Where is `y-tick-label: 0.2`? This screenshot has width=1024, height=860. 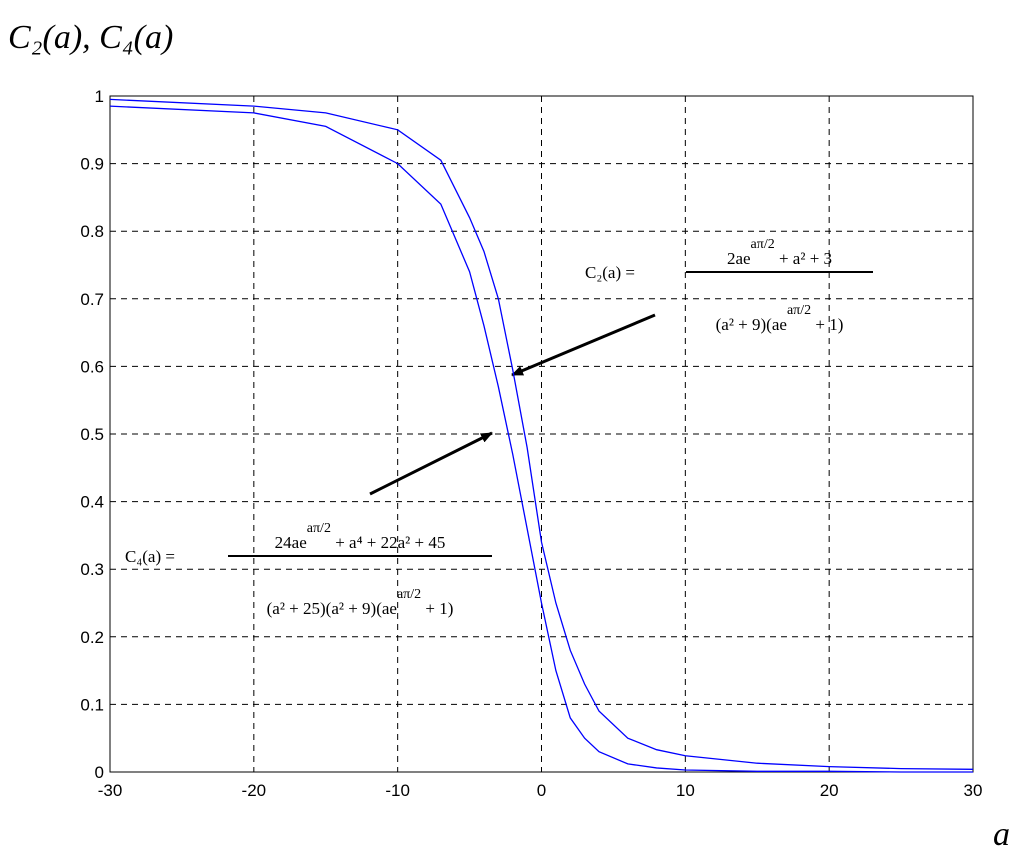
y-tick-label: 0.2 is located at coordinates (92, 637).